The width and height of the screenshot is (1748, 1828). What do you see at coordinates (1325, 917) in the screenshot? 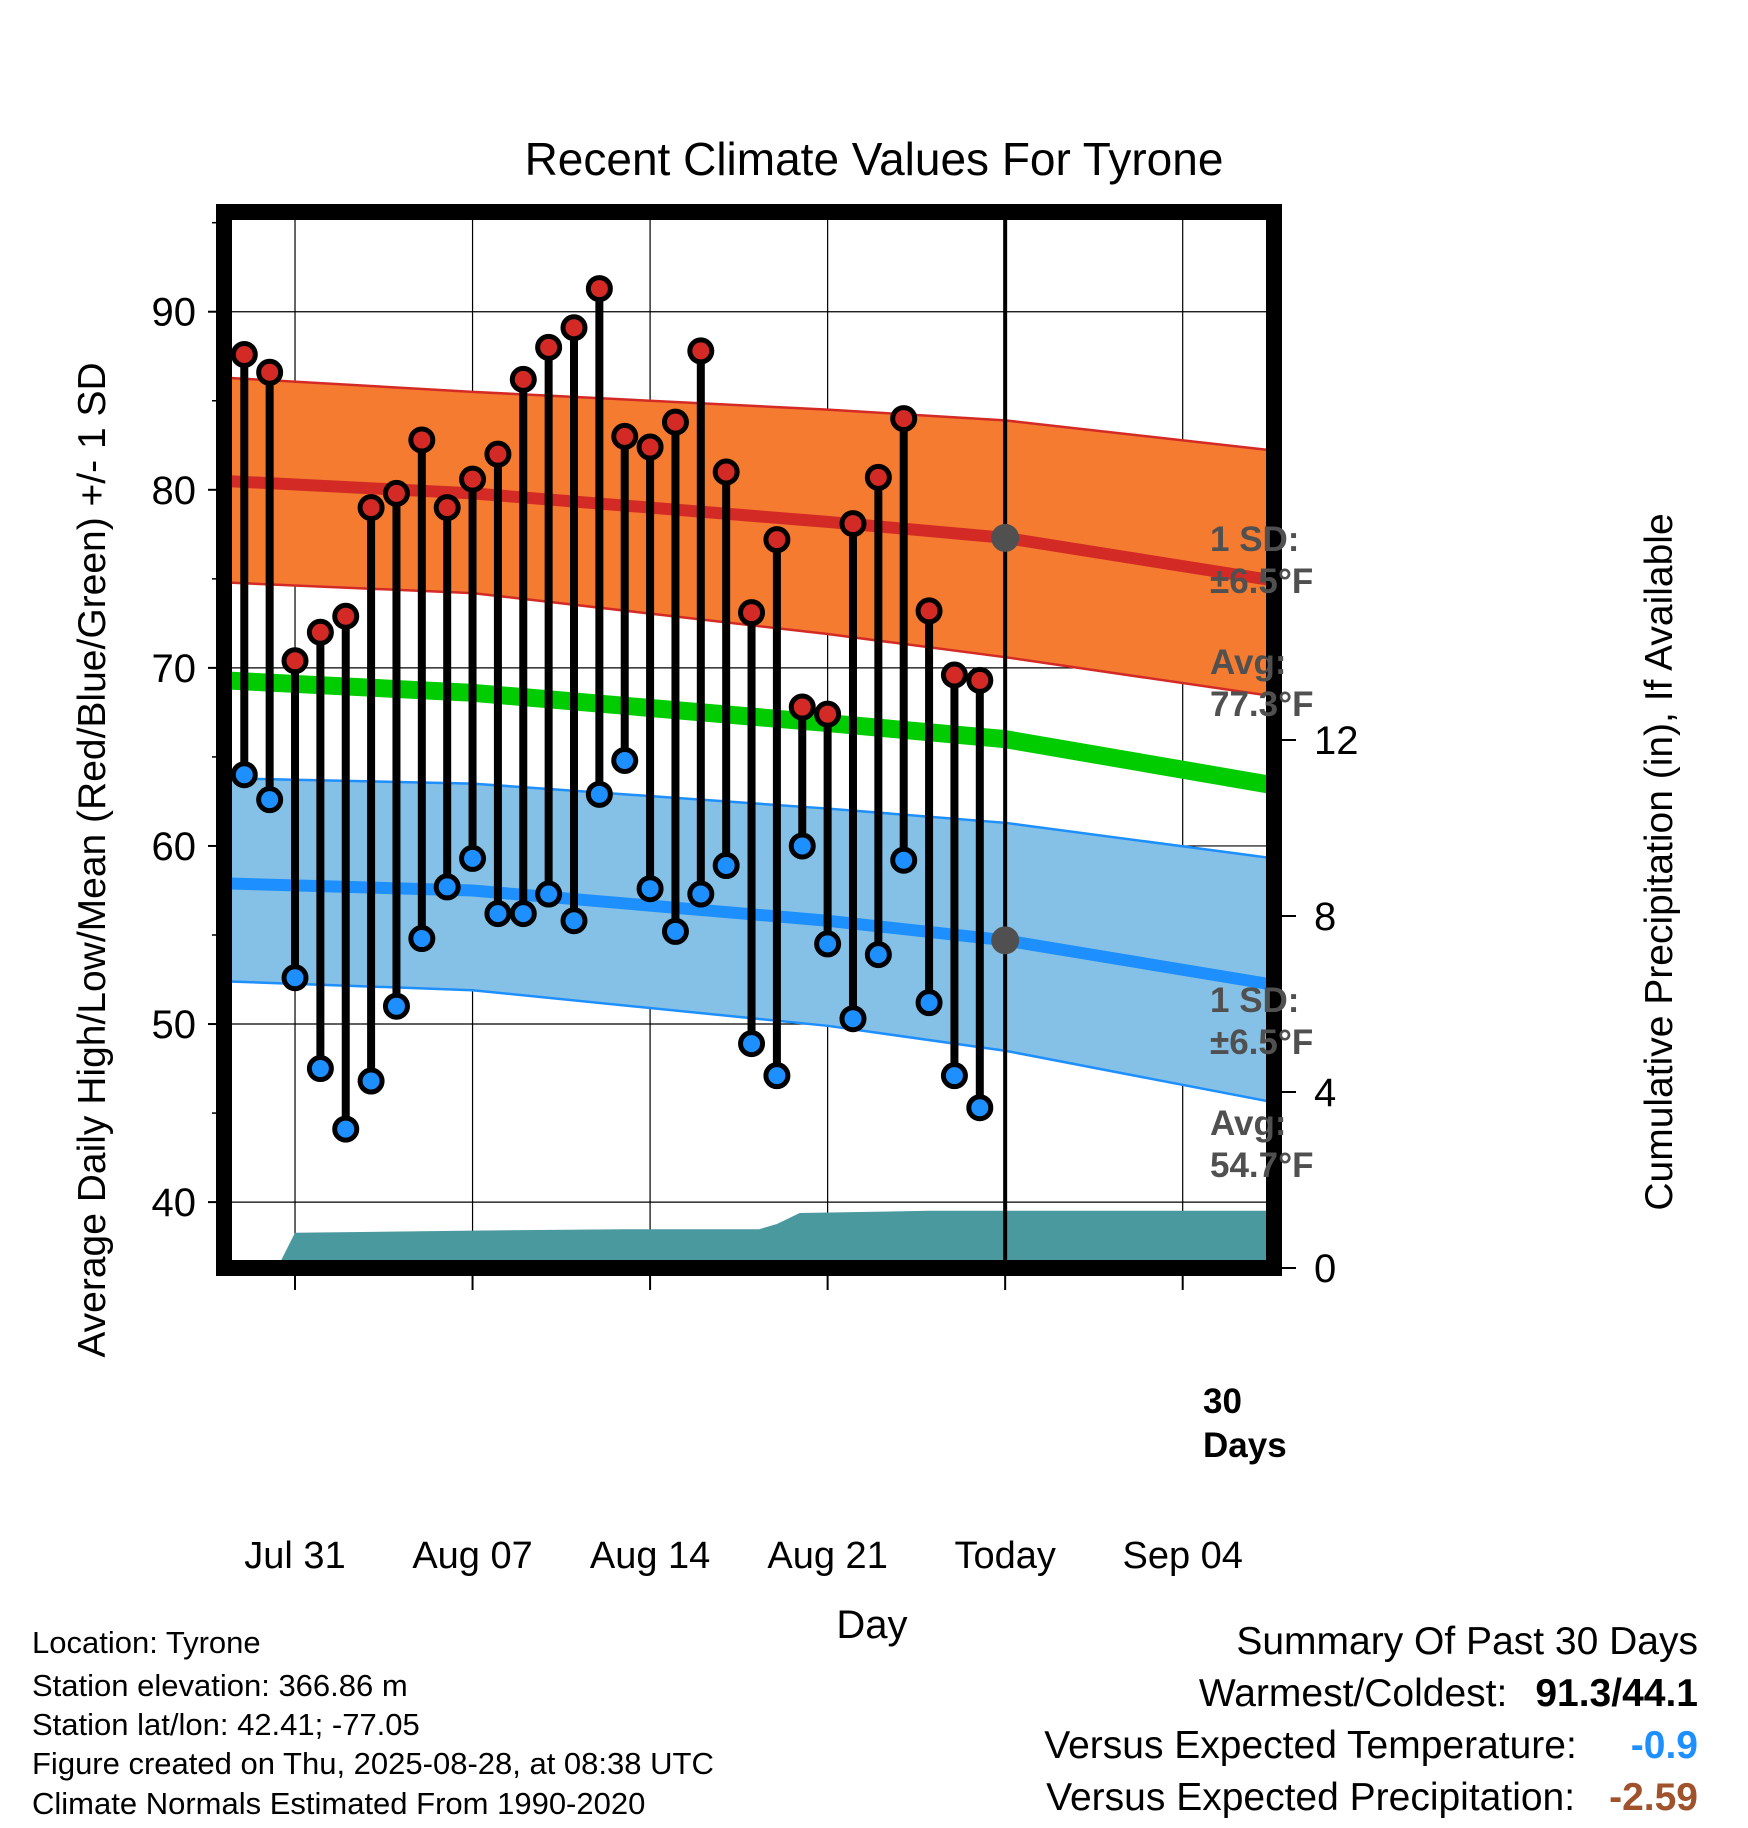
I see `y2-tick-label: 8` at bounding box center [1325, 917].